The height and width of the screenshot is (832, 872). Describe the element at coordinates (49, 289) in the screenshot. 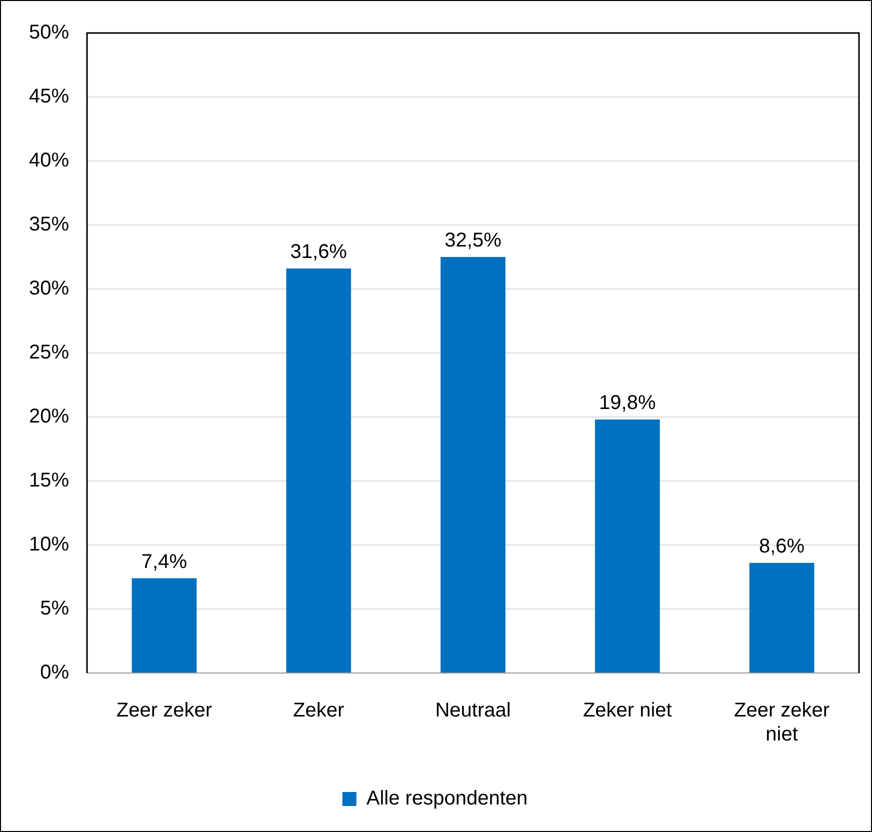

I see `y-tick-label: 30%` at that location.